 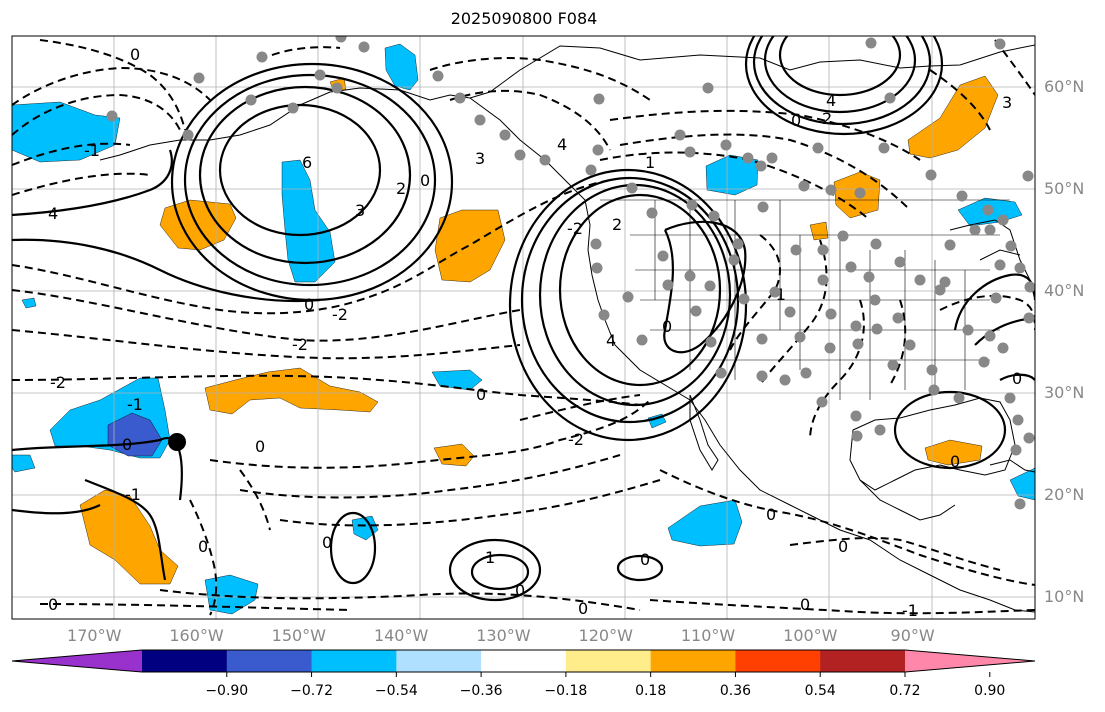 I want to click on colorbar, so click(x=523, y=663).